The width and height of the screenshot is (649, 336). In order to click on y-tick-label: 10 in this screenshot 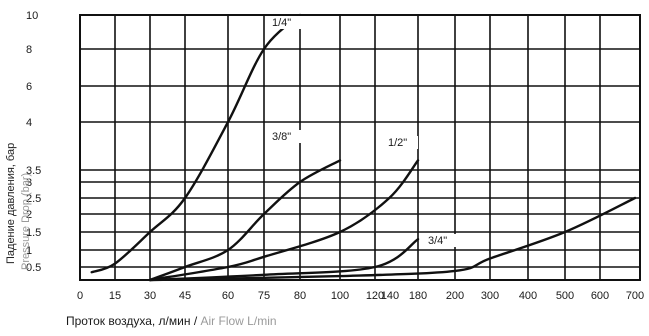, I will do `click(32, 16)`.